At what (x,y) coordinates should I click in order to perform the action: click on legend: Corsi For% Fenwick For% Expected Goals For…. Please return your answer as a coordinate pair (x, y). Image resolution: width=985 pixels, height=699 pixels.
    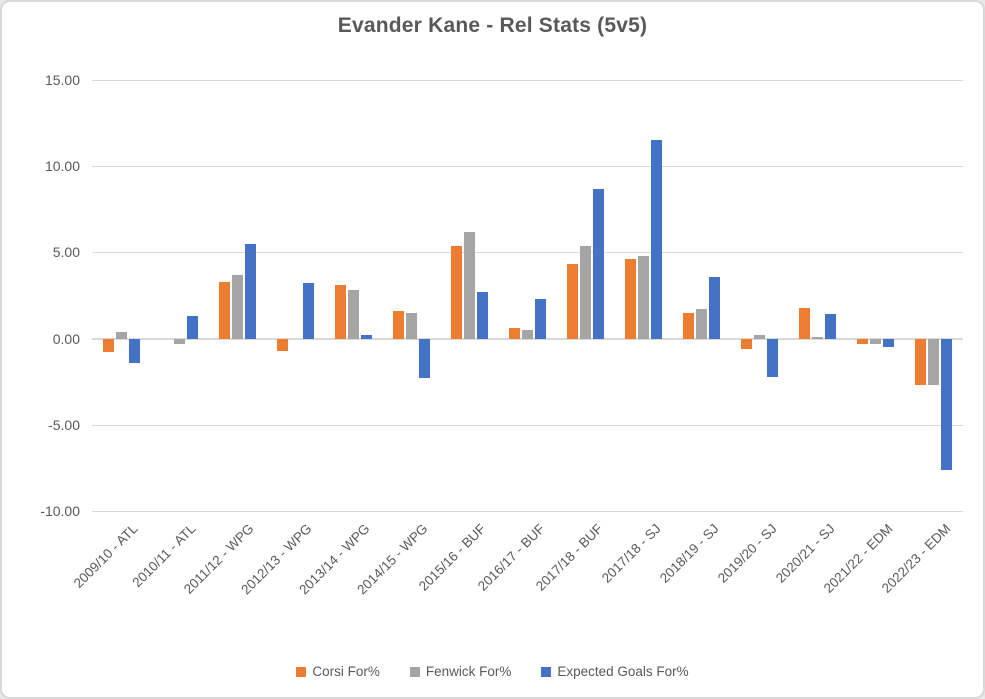
    Looking at the image, I should click on (492, 671).